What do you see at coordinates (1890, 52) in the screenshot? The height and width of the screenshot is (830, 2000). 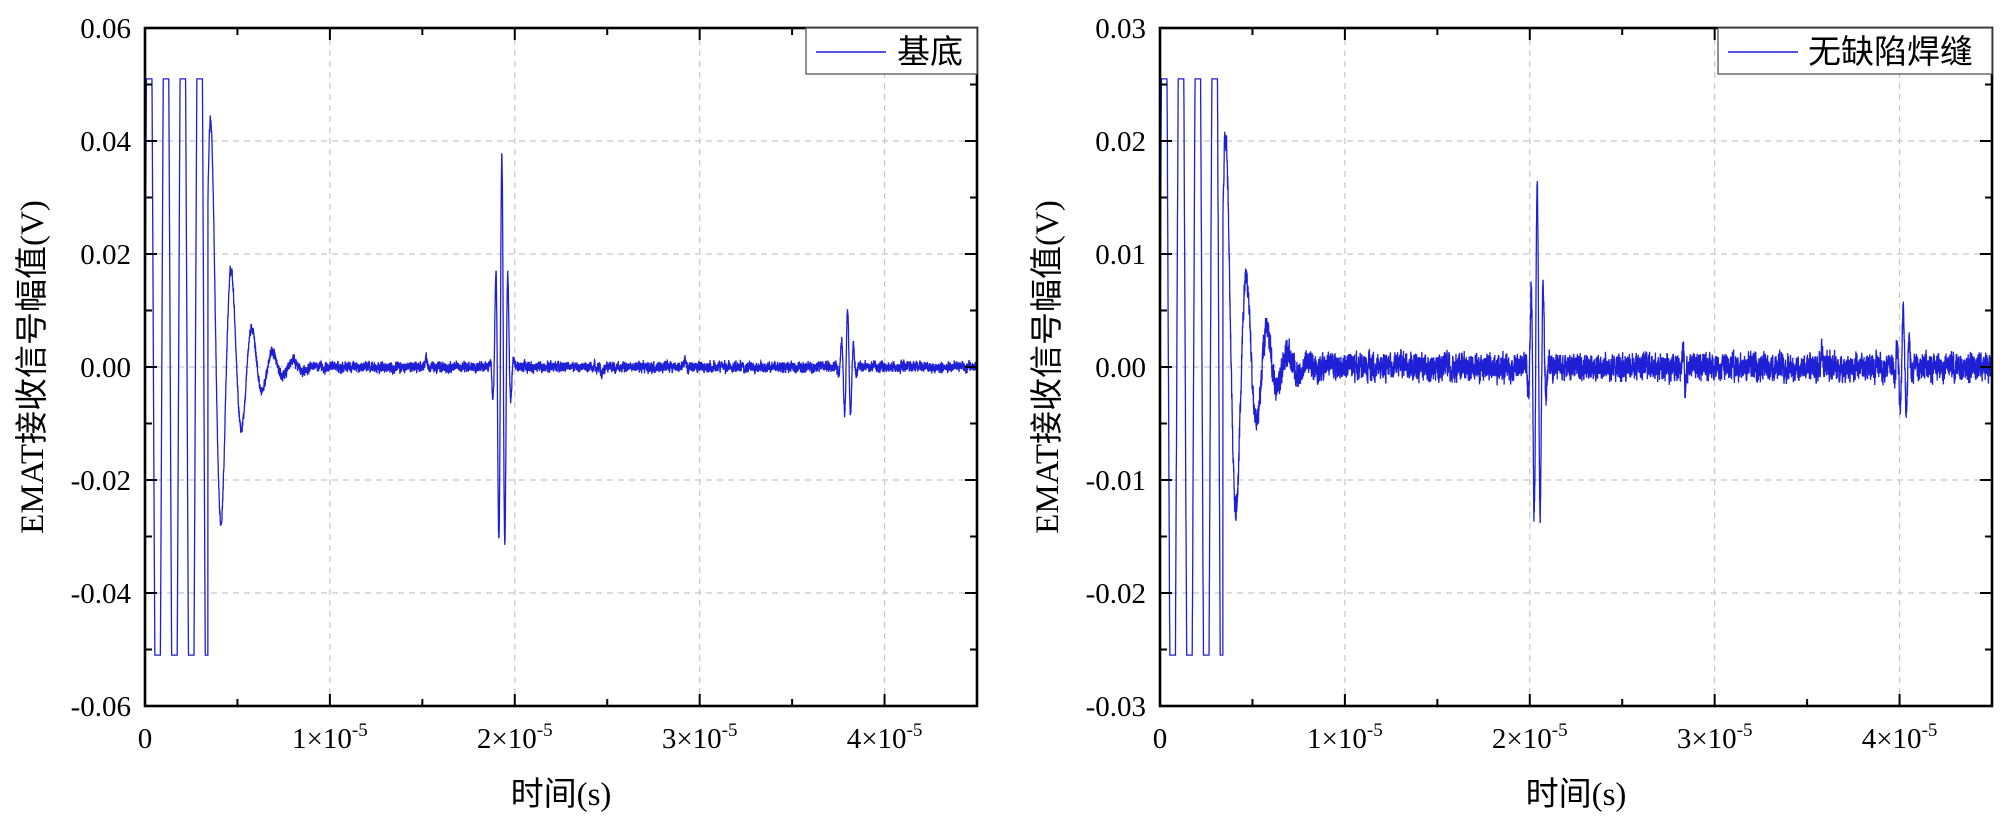 I see `legend-entry-label: 无缺陷焊缝` at bounding box center [1890, 52].